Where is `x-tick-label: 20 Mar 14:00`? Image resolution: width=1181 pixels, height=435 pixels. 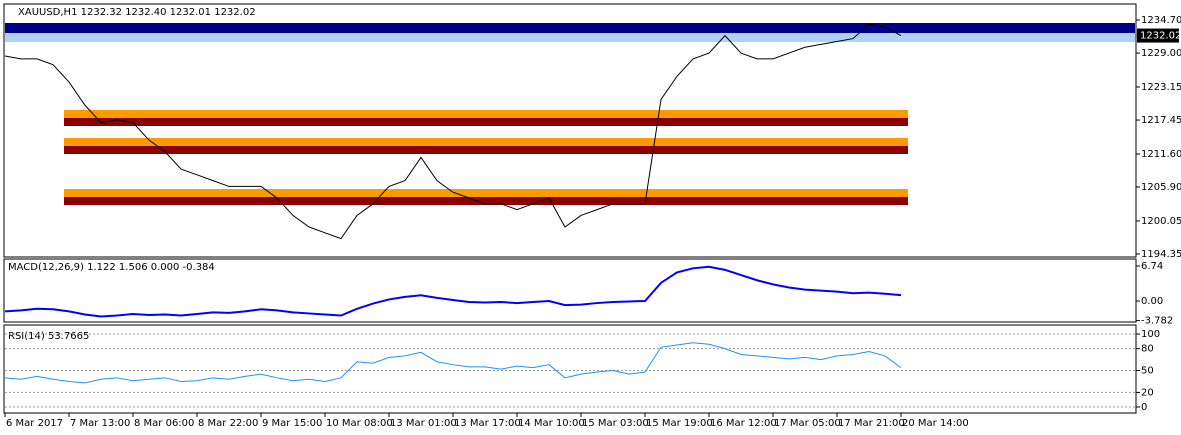 x-tick-label: 20 Mar 14:00 is located at coordinates (935, 423).